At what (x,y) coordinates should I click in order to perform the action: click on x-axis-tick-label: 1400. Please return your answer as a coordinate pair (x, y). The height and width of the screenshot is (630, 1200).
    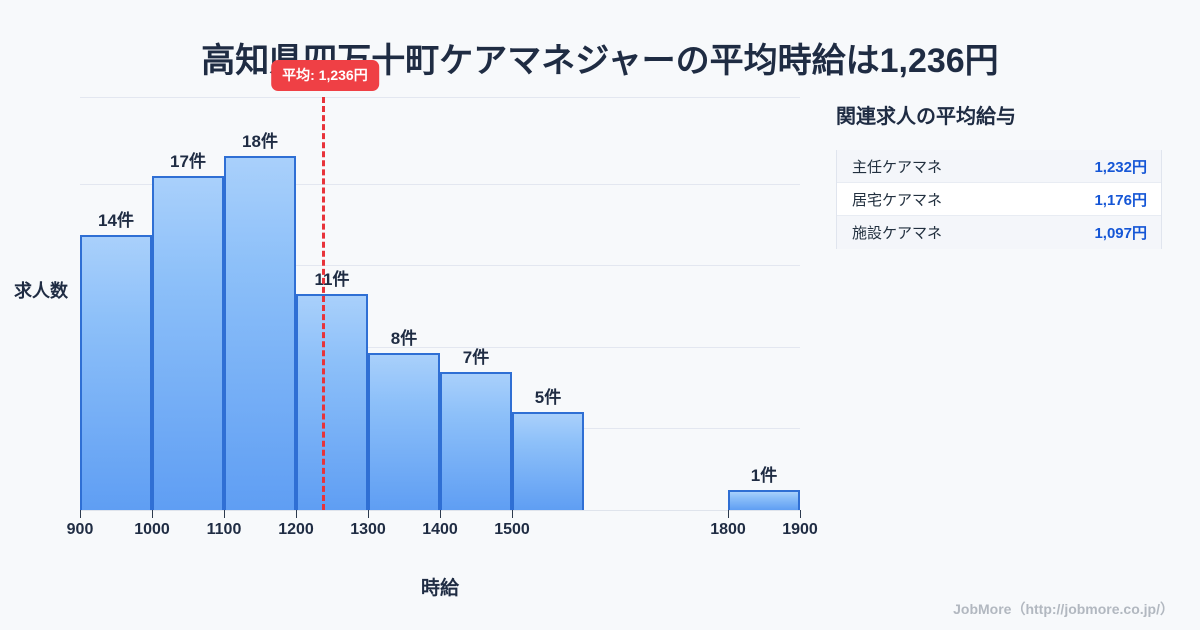
    Looking at the image, I should click on (440, 529).